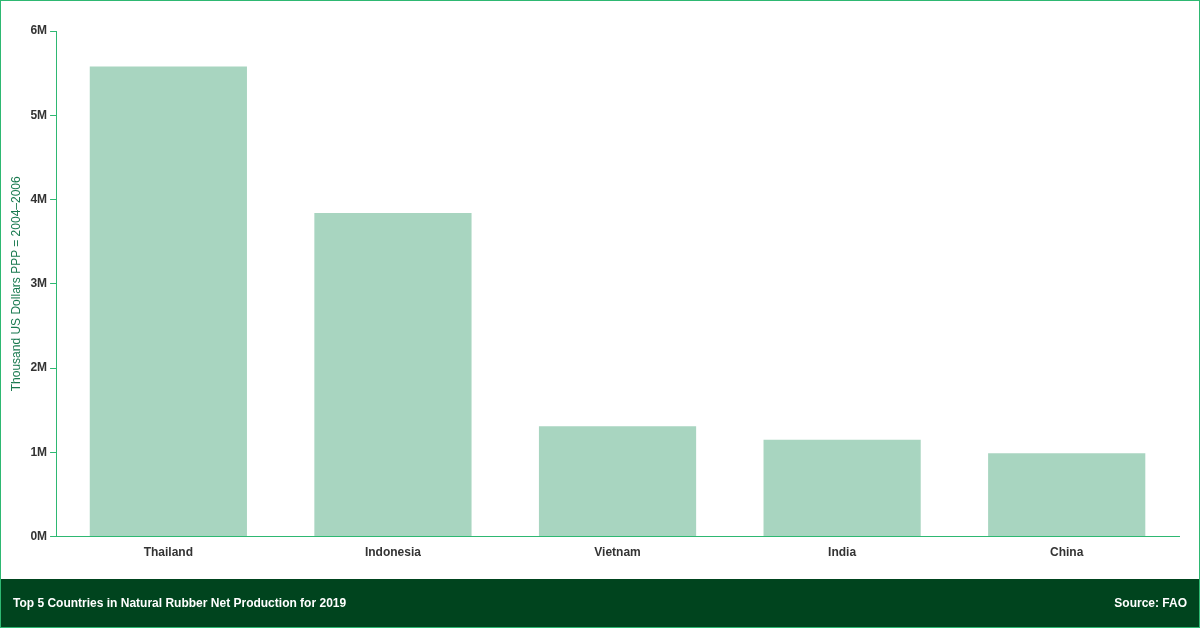  I want to click on y-tick-label: 6M, so click(39, 30).